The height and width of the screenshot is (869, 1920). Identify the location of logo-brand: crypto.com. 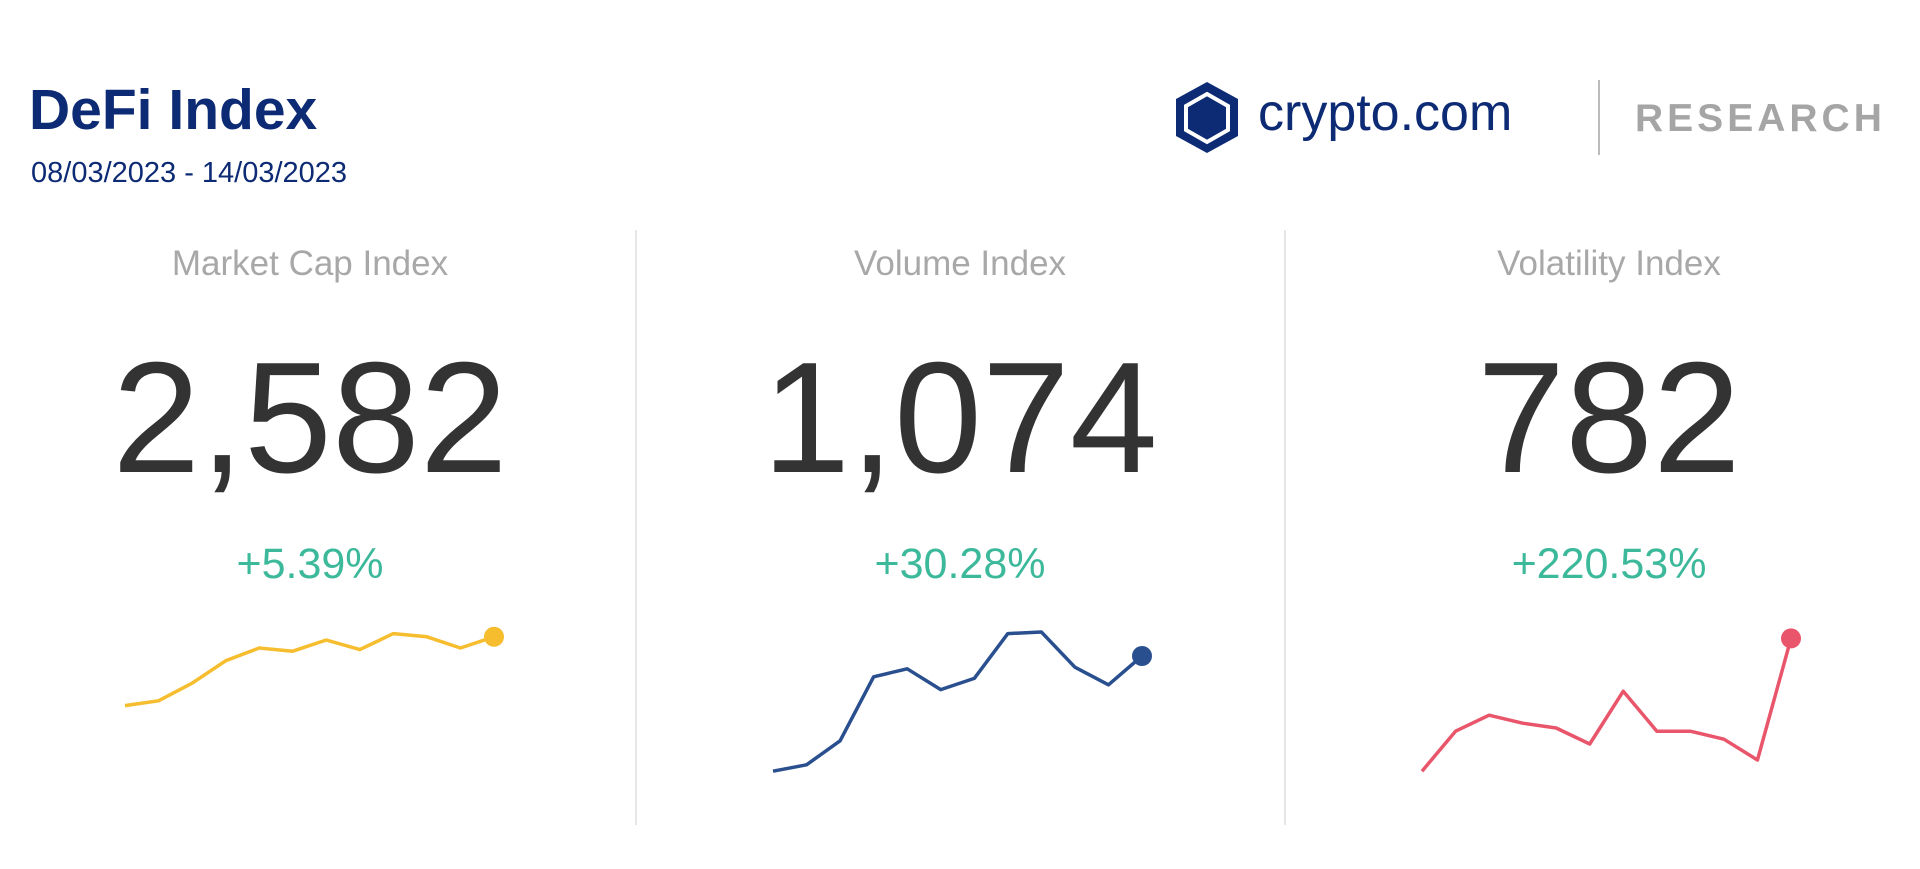
(1385, 113).